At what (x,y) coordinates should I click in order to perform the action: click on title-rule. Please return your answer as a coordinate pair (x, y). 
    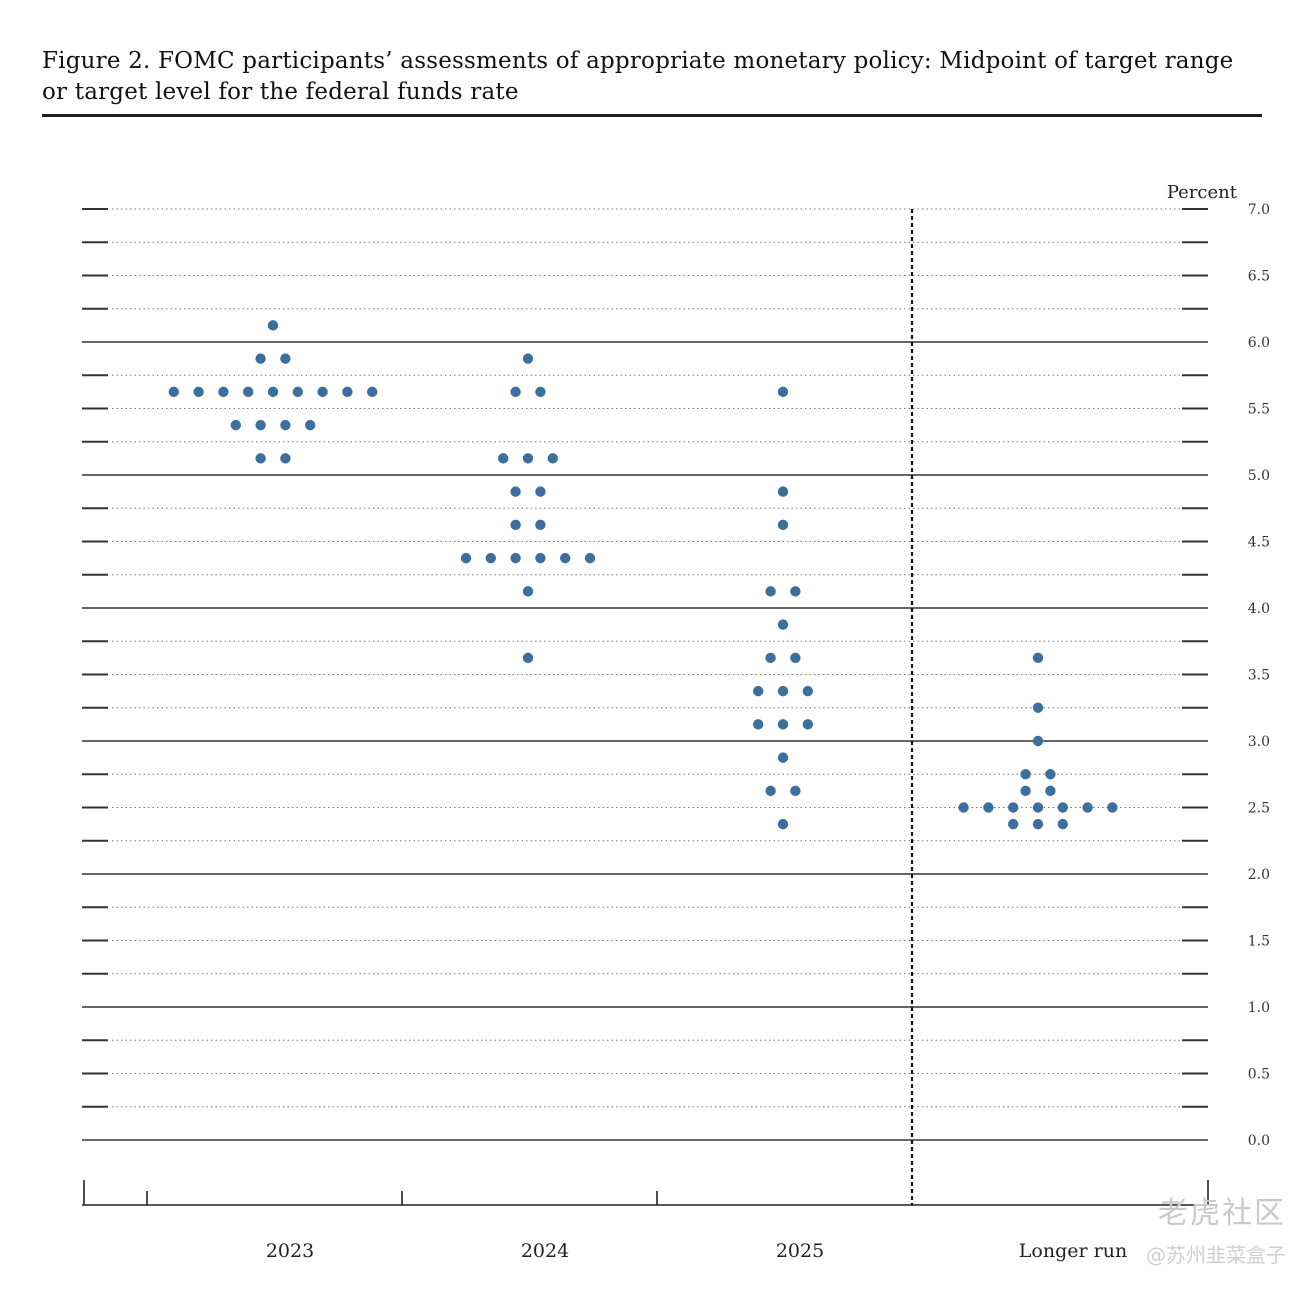
    Looking at the image, I should click on (652, 115).